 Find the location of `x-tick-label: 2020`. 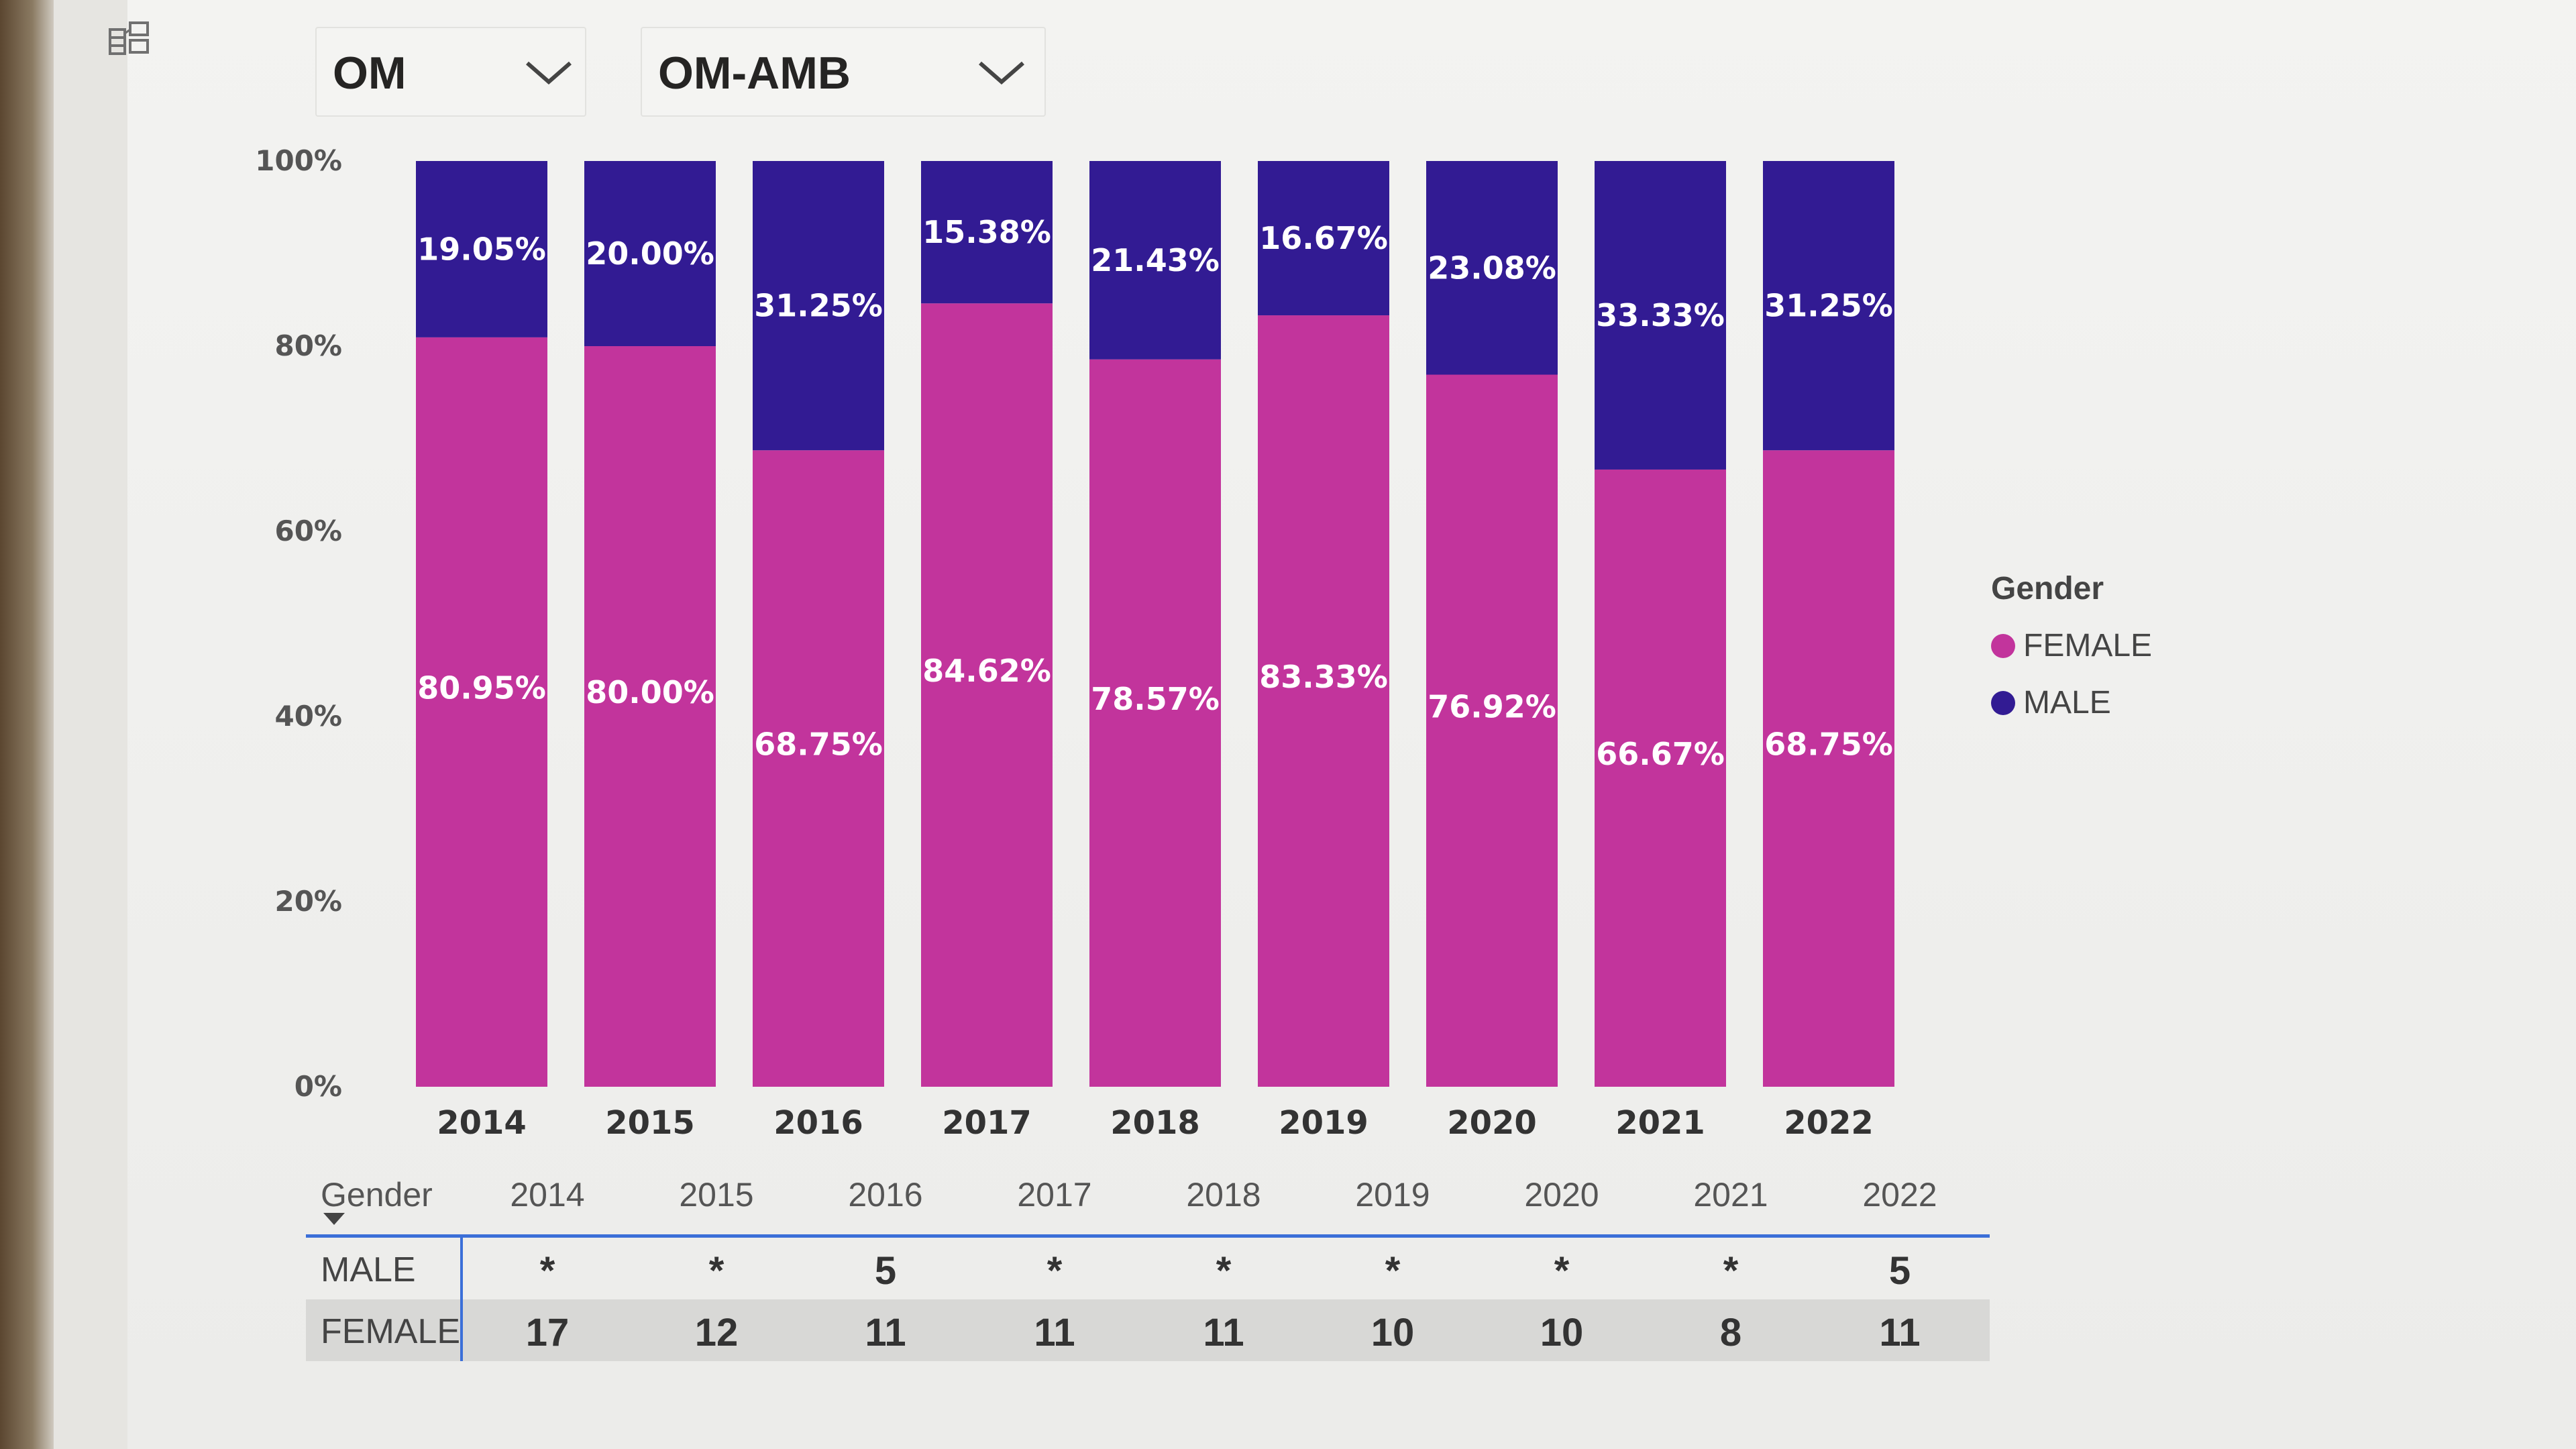

x-tick-label: 2020 is located at coordinates (1492, 1123).